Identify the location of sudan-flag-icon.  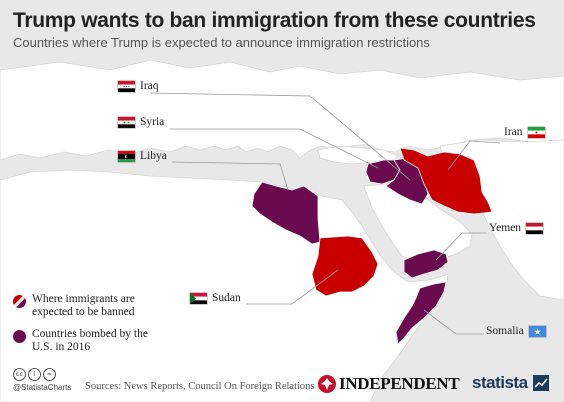
(198, 298).